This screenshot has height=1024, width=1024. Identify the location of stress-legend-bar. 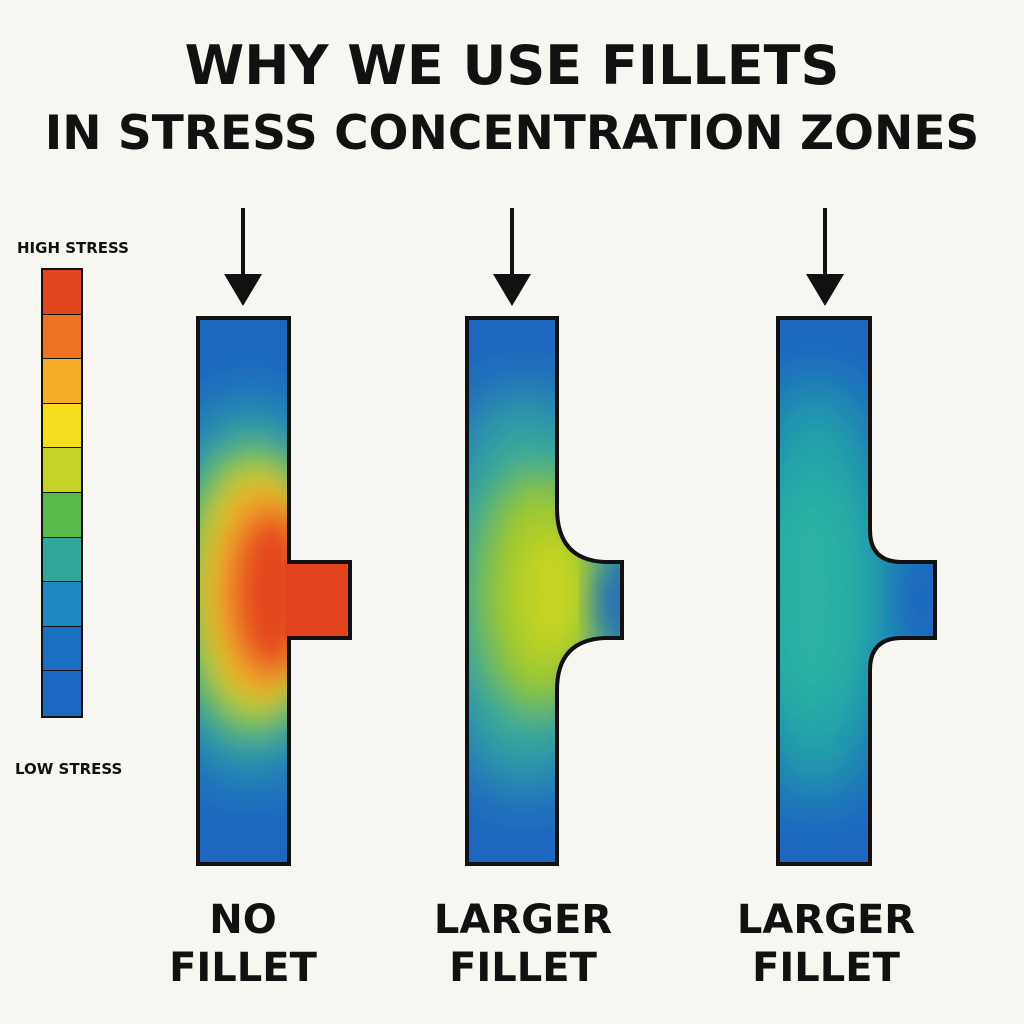
(62, 493).